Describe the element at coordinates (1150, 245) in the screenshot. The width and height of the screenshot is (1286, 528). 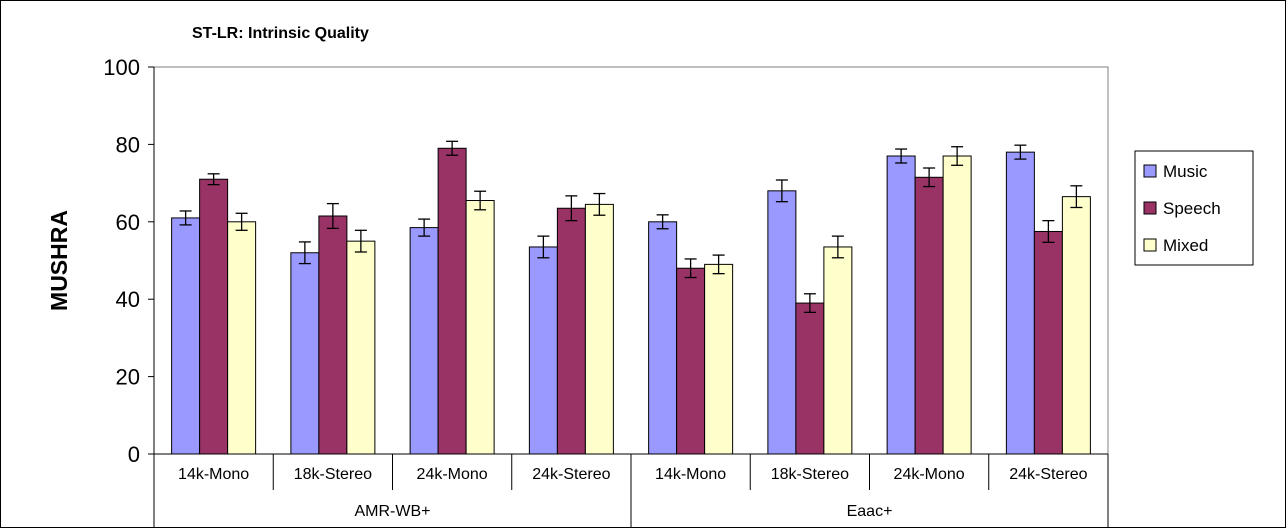
I see `legend-swatch-mixed` at that location.